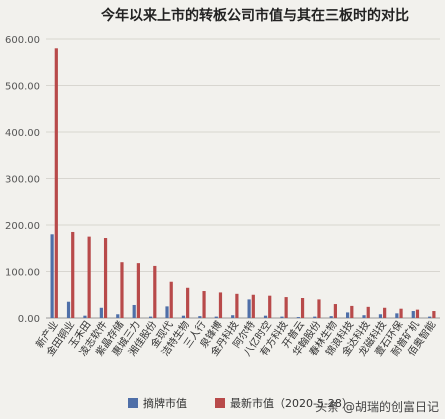  I want to click on y-tick-label: 400.00, so click(22, 133).